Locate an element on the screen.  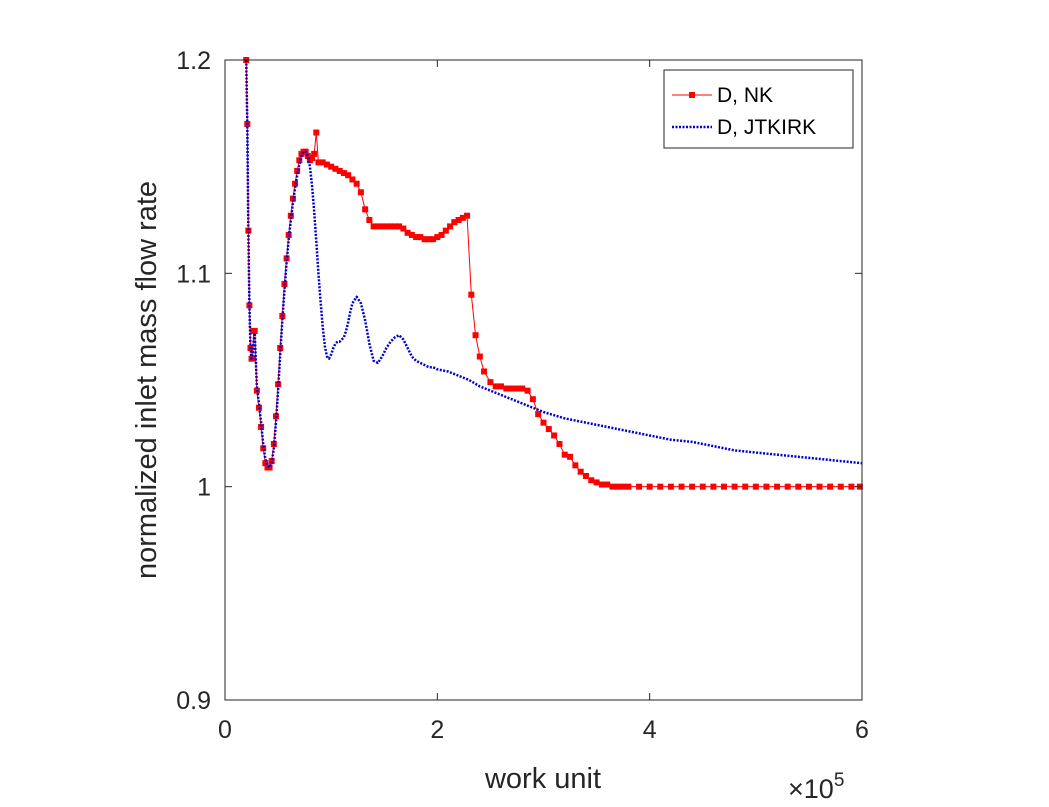
legend: D, NK D, JTKIRK is located at coordinates (758, 109).